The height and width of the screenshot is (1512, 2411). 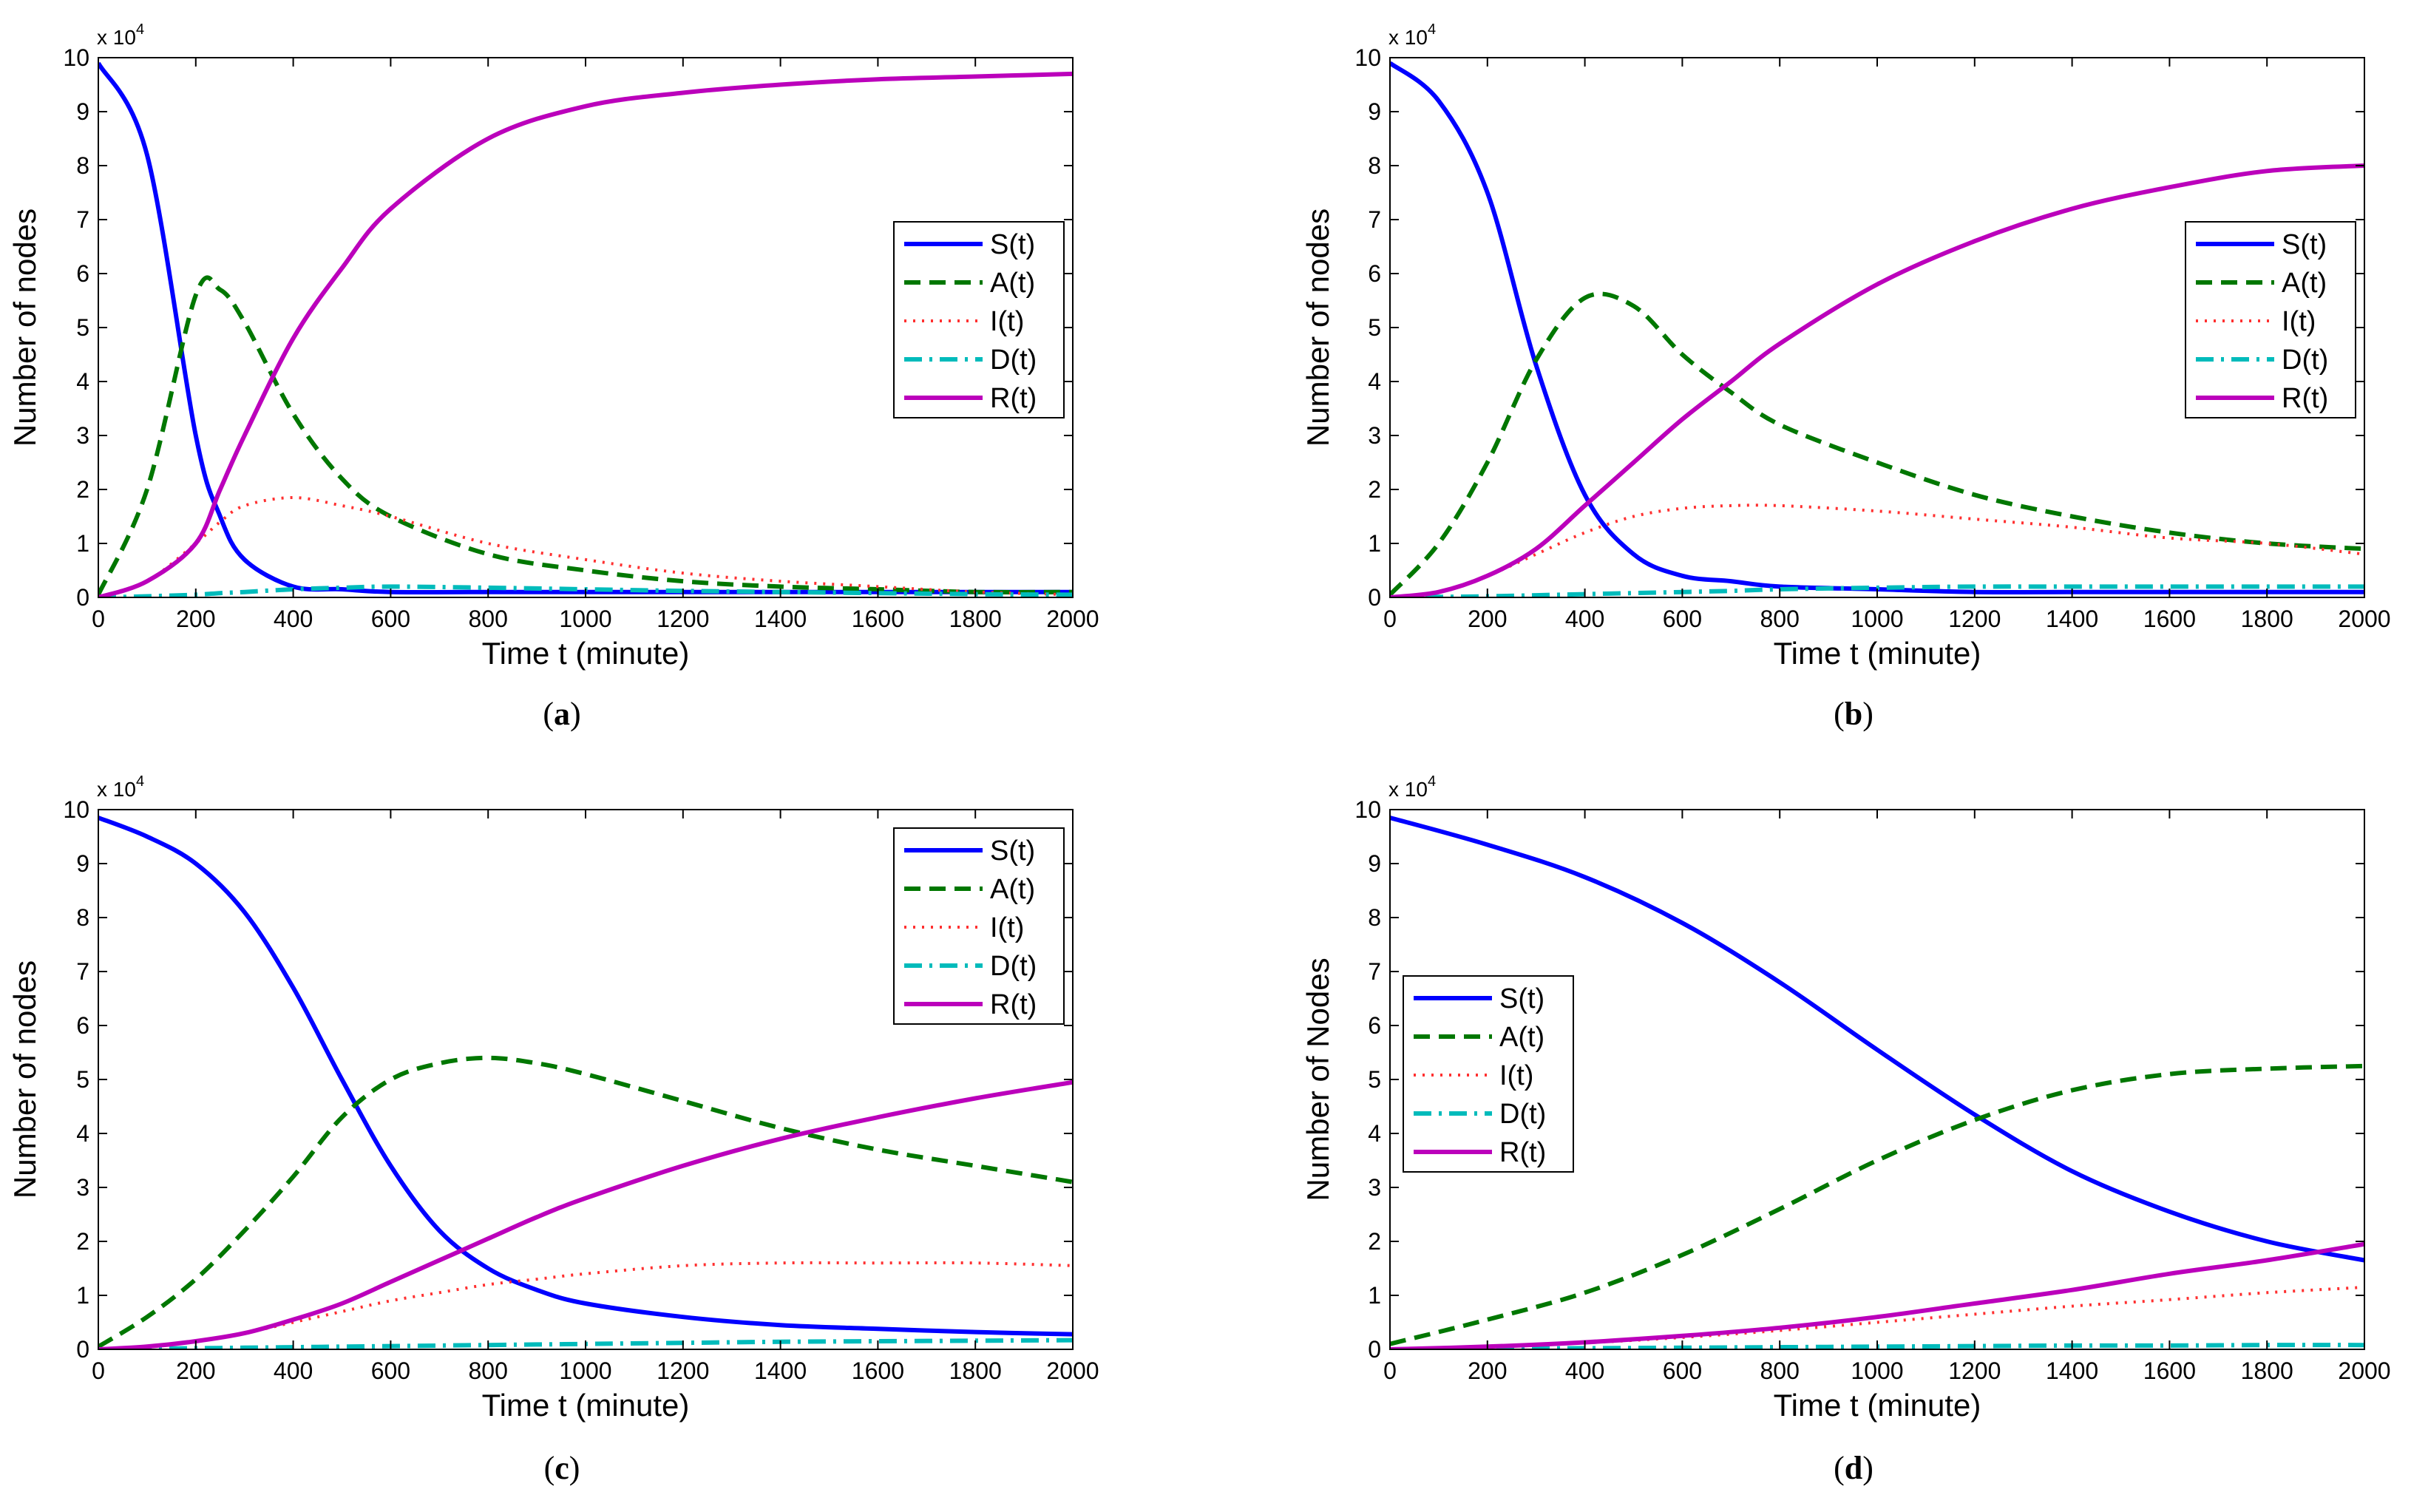 What do you see at coordinates (1390, 1370) in the screenshot?
I see `x-tick-label: 0` at bounding box center [1390, 1370].